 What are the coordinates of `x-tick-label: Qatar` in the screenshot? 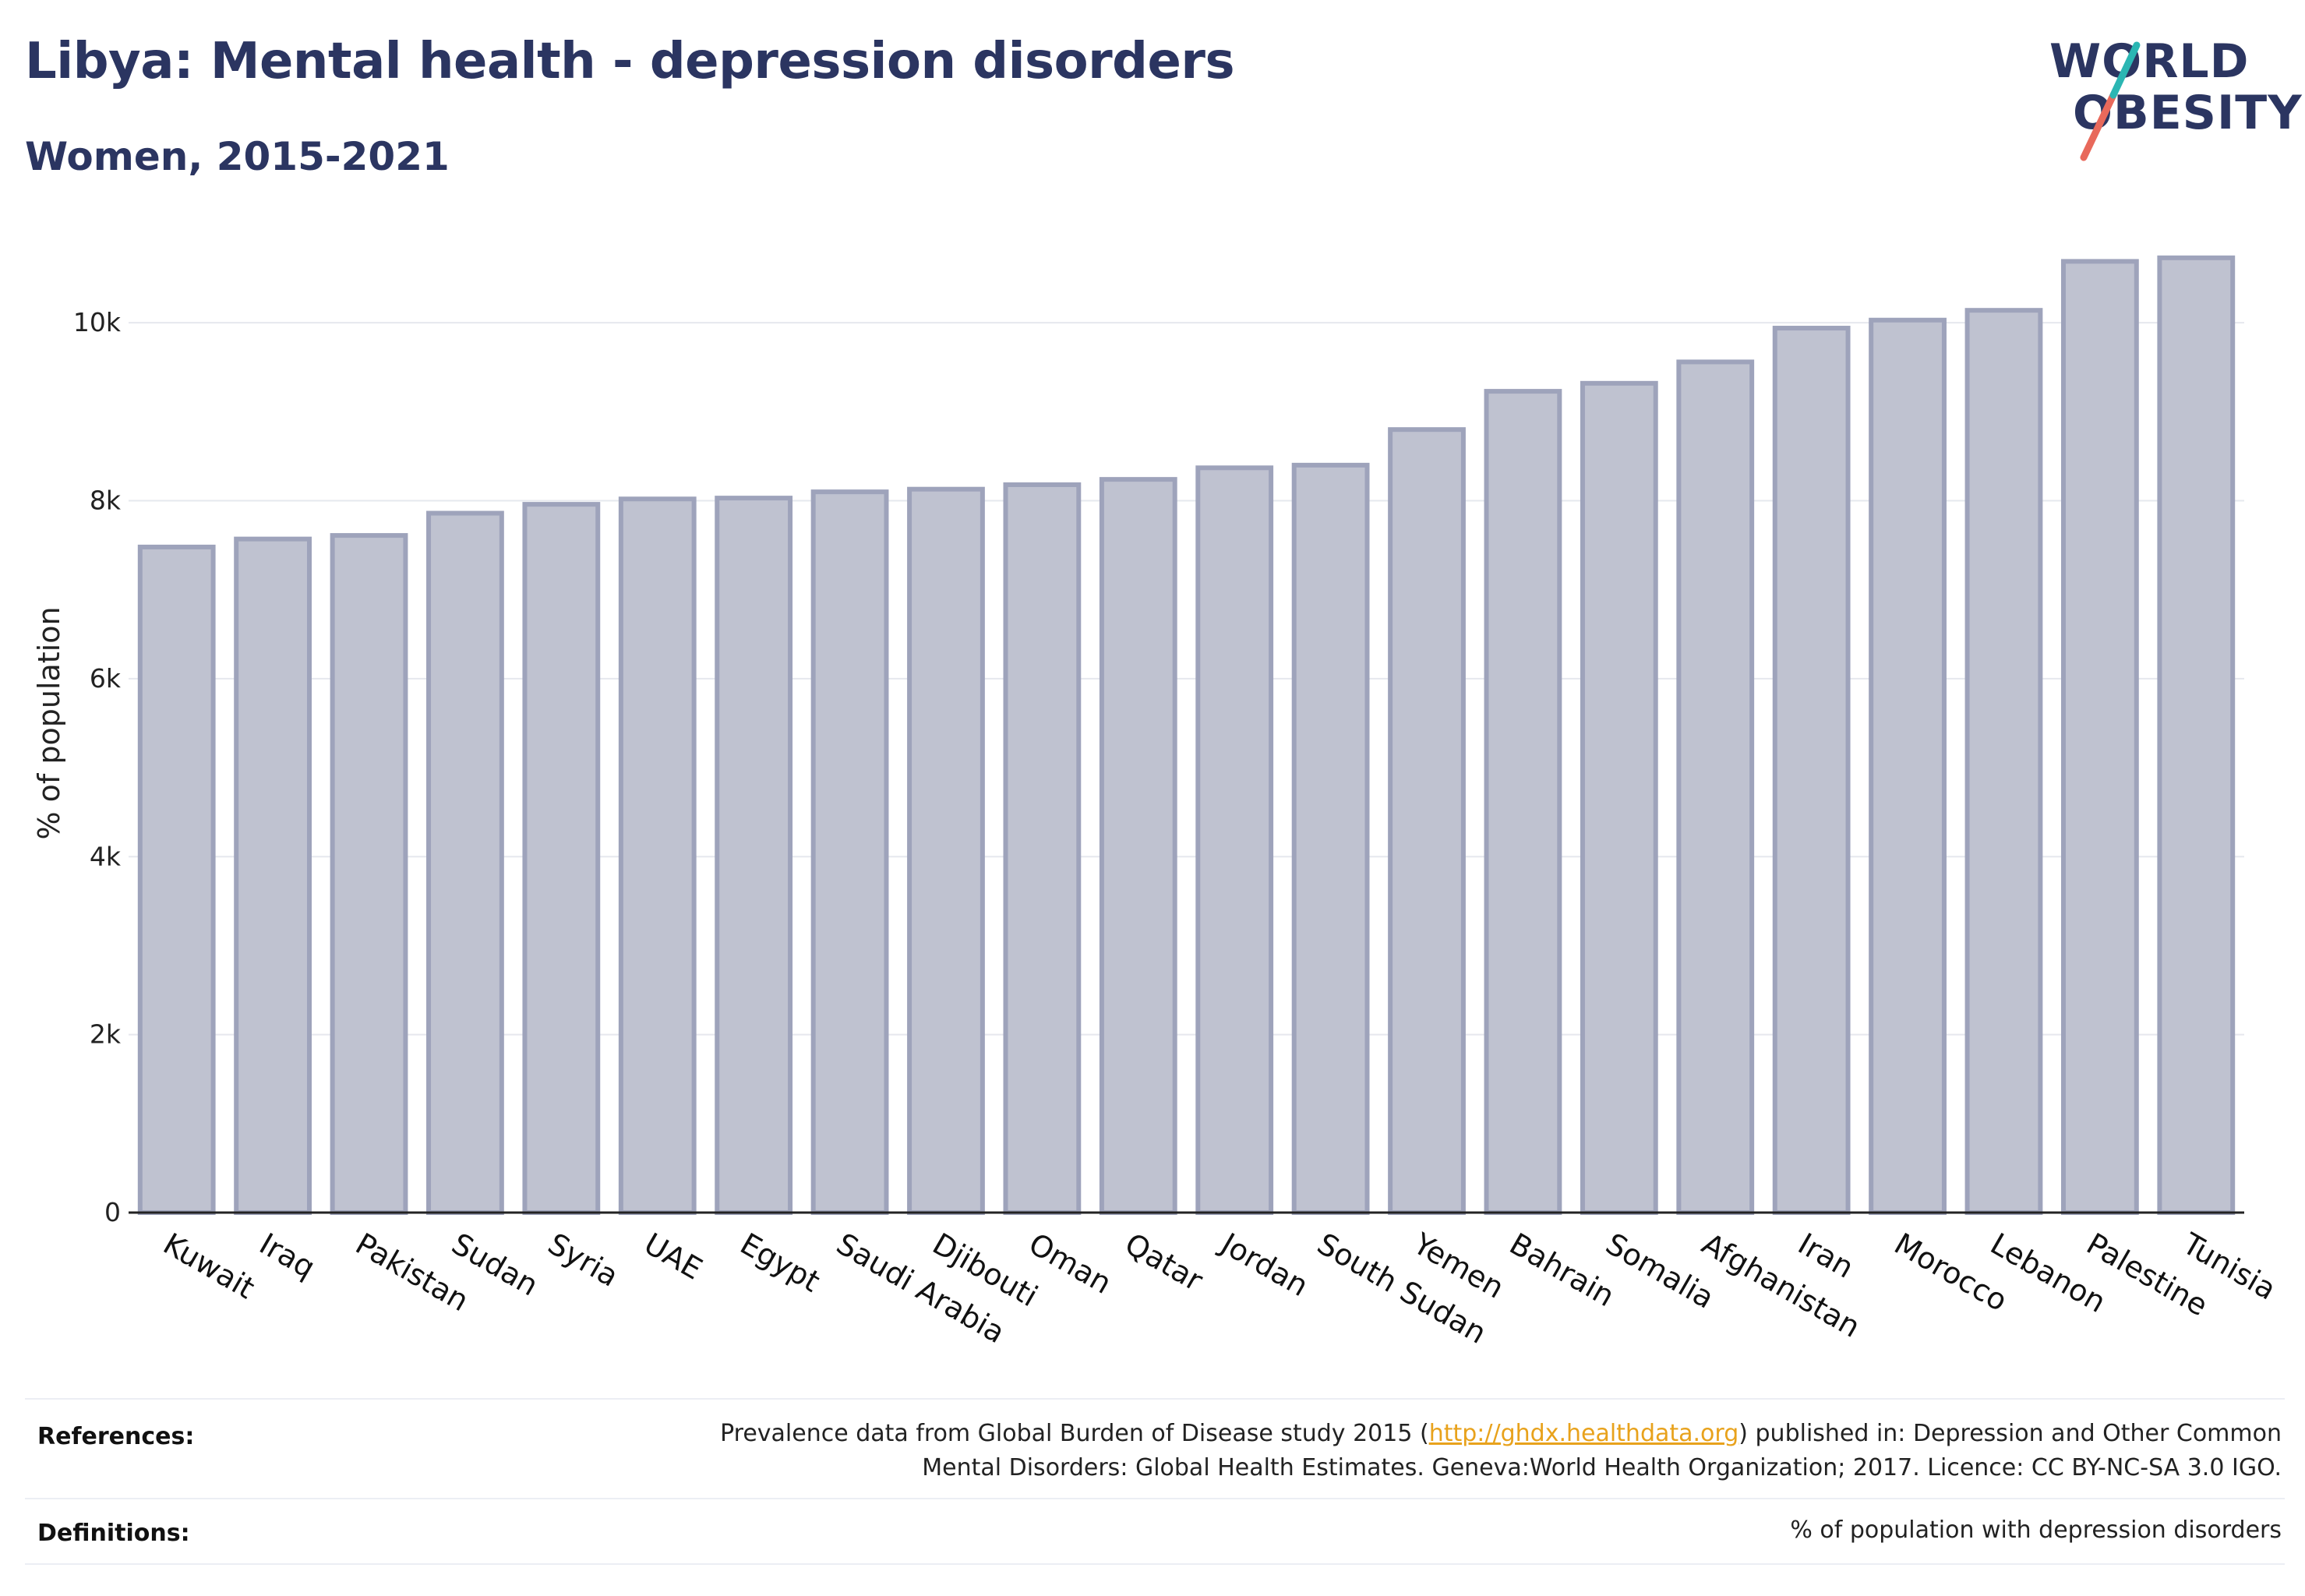 It's located at (1164, 1262).